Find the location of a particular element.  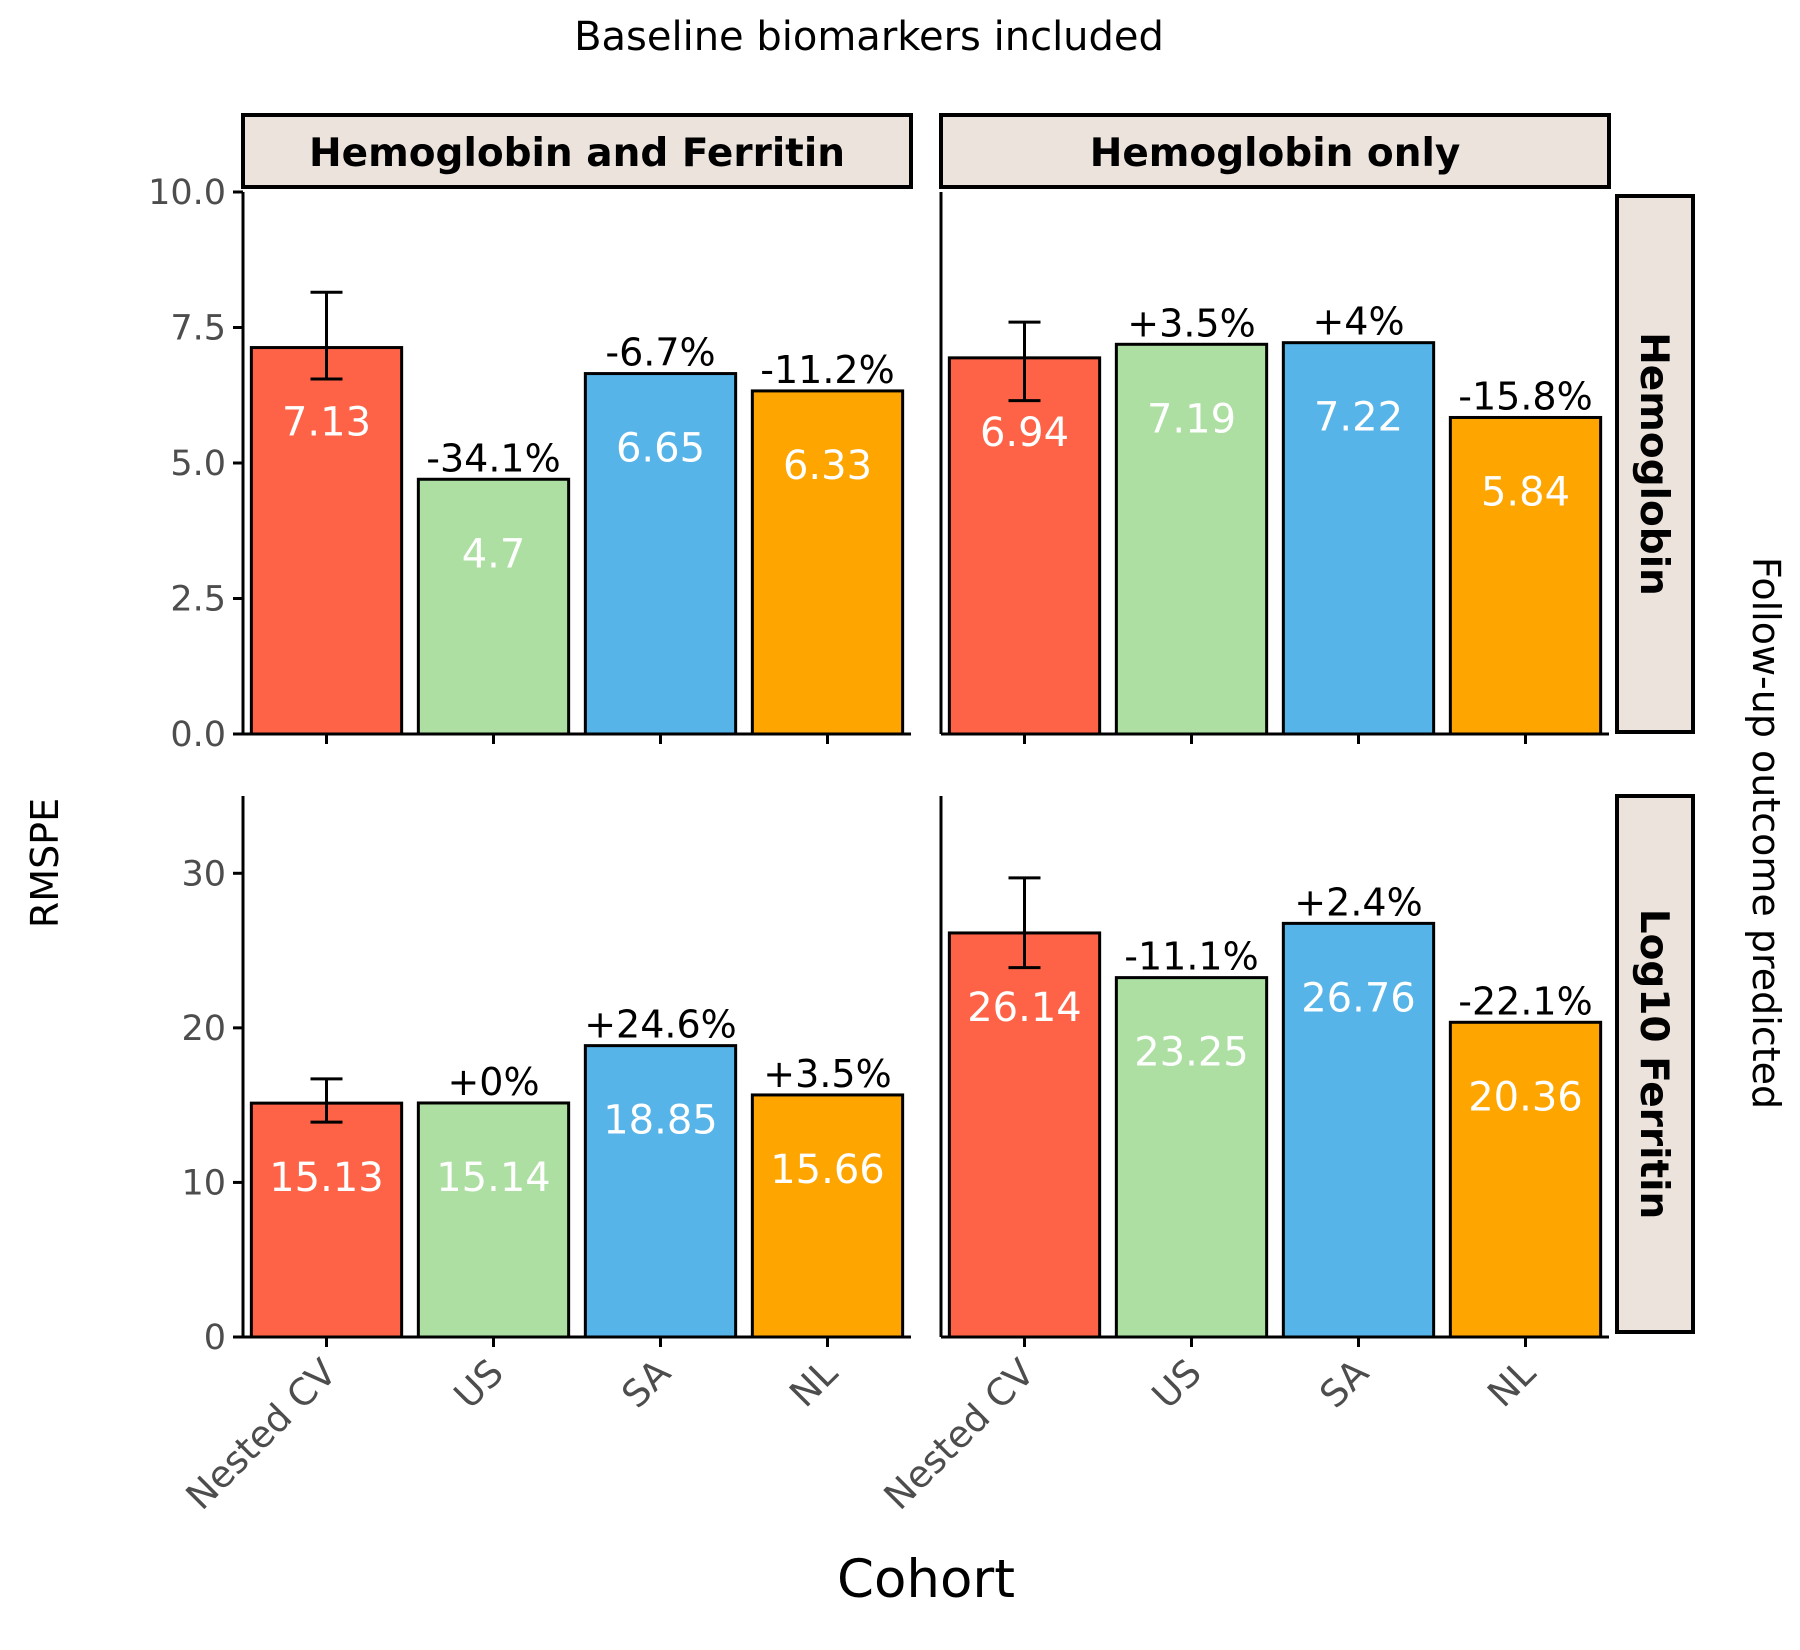

bar-value-label: 4.7 is located at coordinates (494, 554).